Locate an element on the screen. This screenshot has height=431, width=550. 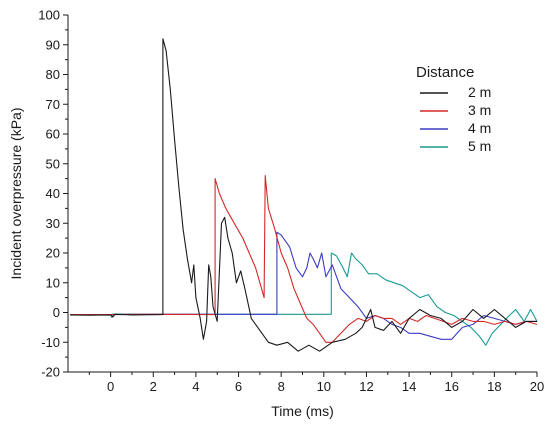
legend-label: 5 m is located at coordinates (479, 146).